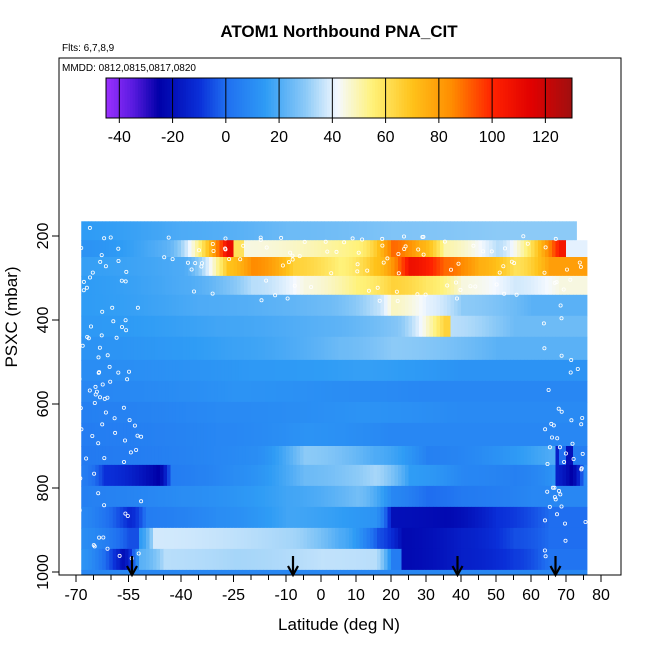  What do you see at coordinates (356, 595) in the screenshot?
I see `x-tick-label: 10` at bounding box center [356, 595].